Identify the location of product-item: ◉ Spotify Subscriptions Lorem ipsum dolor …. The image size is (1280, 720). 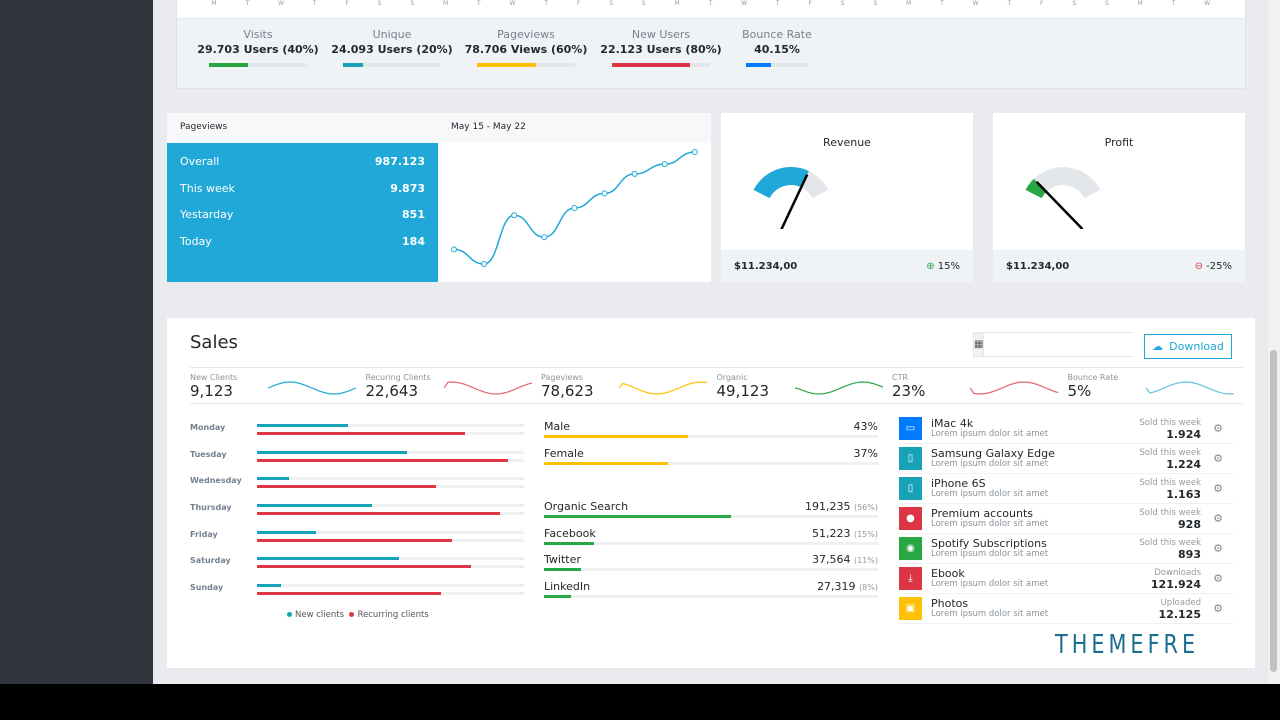
(1066, 549).